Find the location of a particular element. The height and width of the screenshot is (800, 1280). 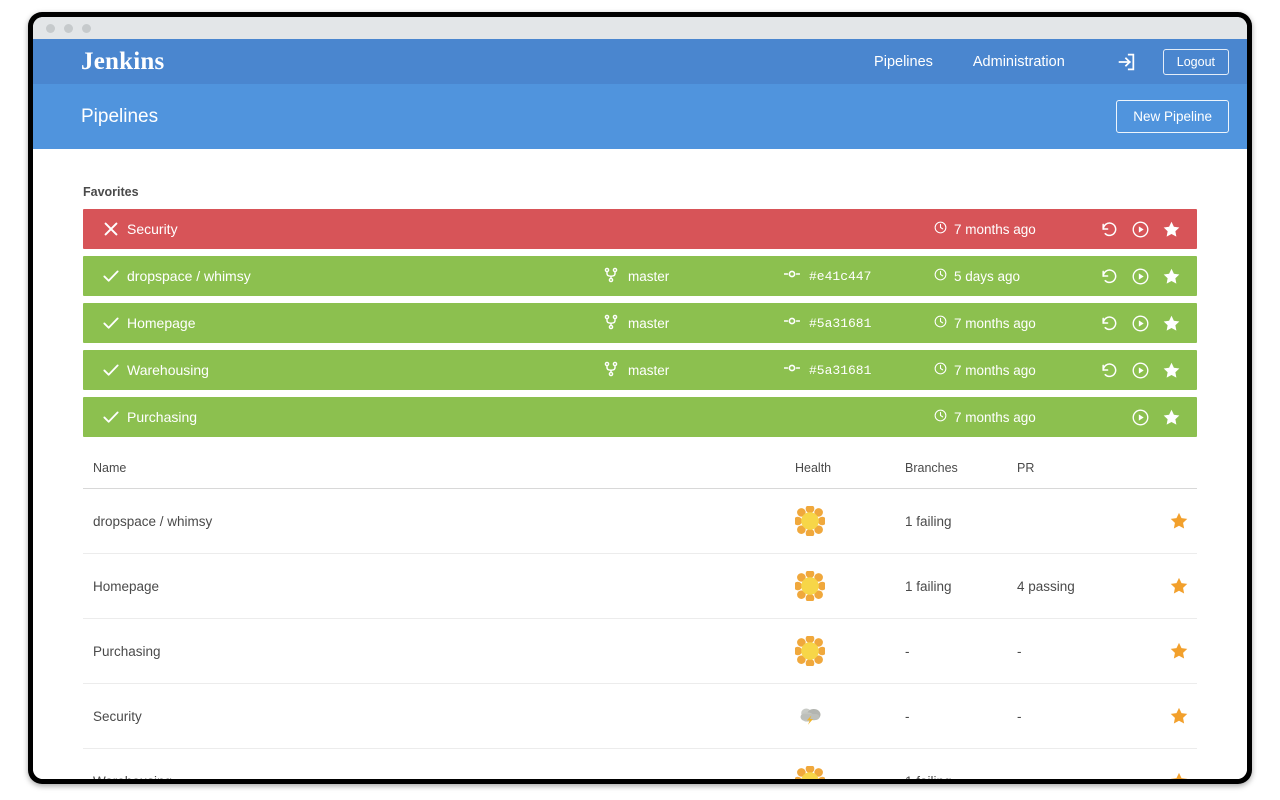

favorite-card: Purchasing 7 months ago is located at coordinates (640, 417).